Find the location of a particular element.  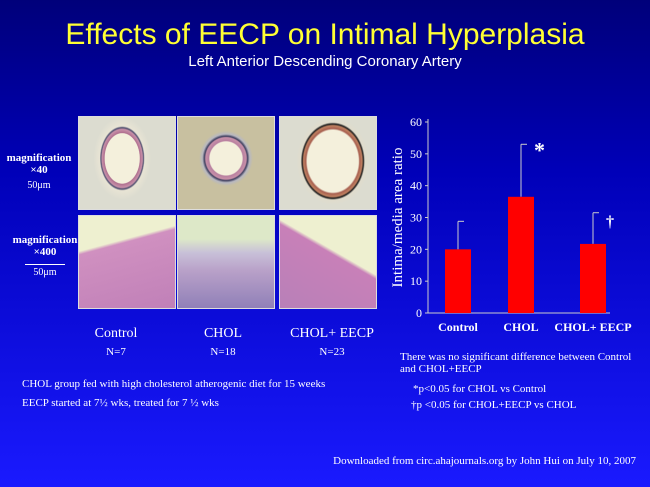

y-tick-label: 20 is located at coordinates (416, 249).